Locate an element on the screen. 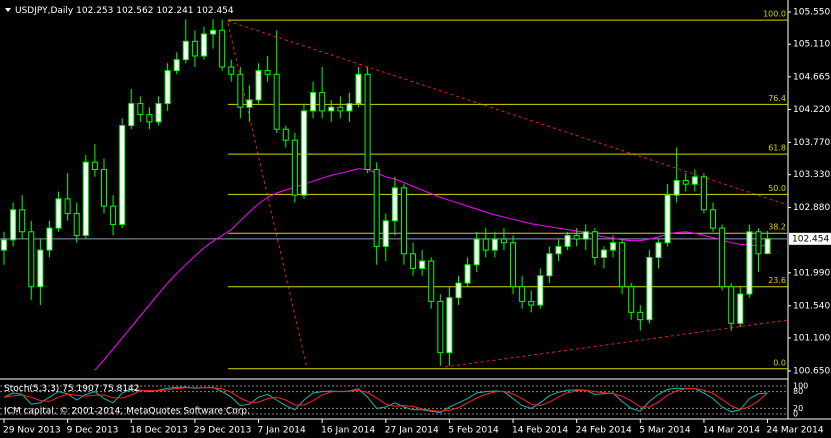 This screenshot has height=438, width=831. y-tick-label: 105.550 is located at coordinates (811, 13).